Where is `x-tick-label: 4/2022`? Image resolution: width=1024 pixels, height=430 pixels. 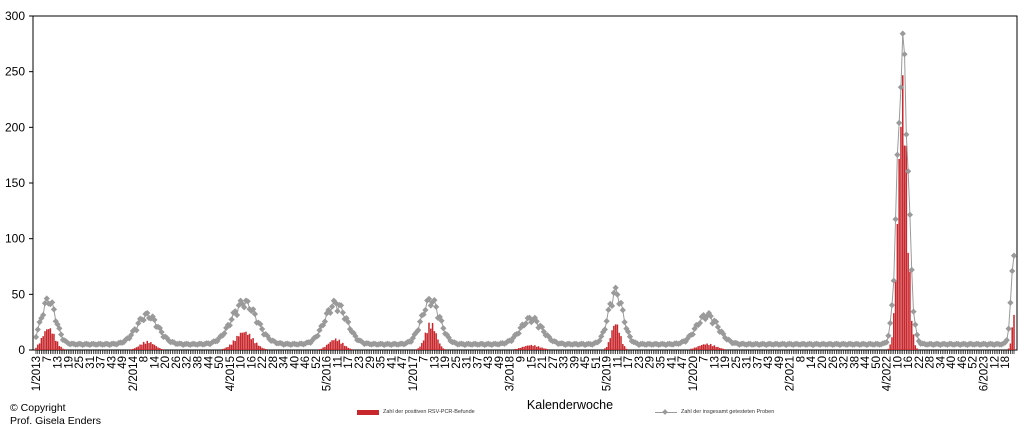 x-tick-label: 4/2022 is located at coordinates (888, 373).